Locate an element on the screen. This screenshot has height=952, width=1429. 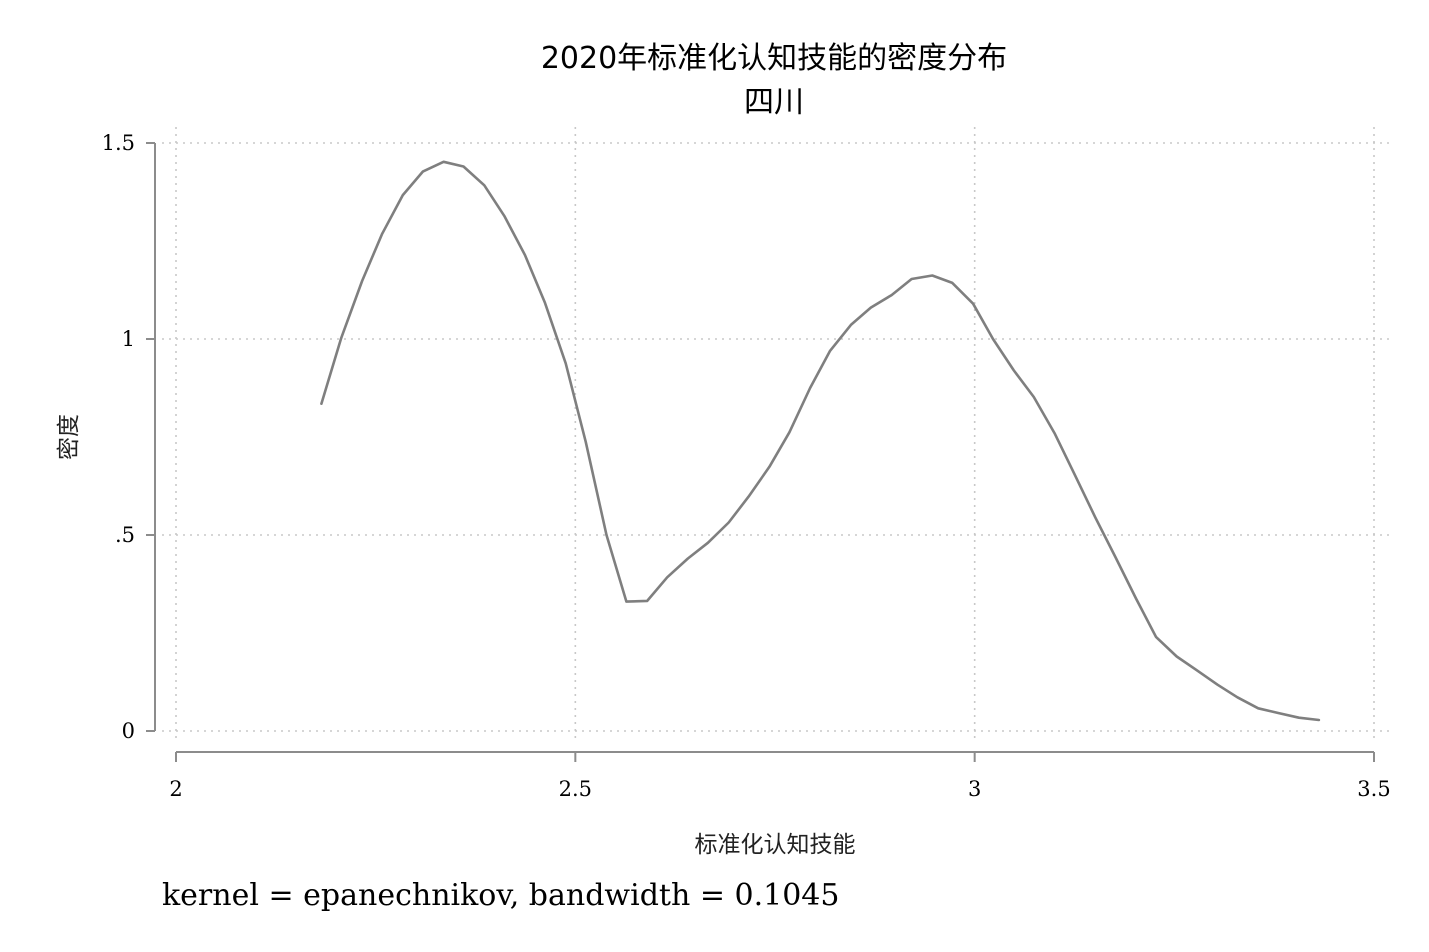
chart-title: 2020年标准化认知技能的密度分布 is located at coordinates (774, 58).